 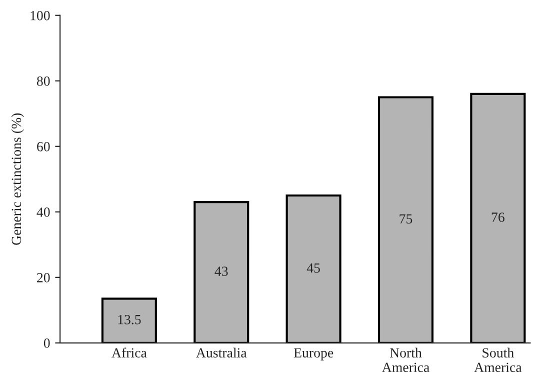 I want to click on data-label: 43, so click(x=221, y=271).